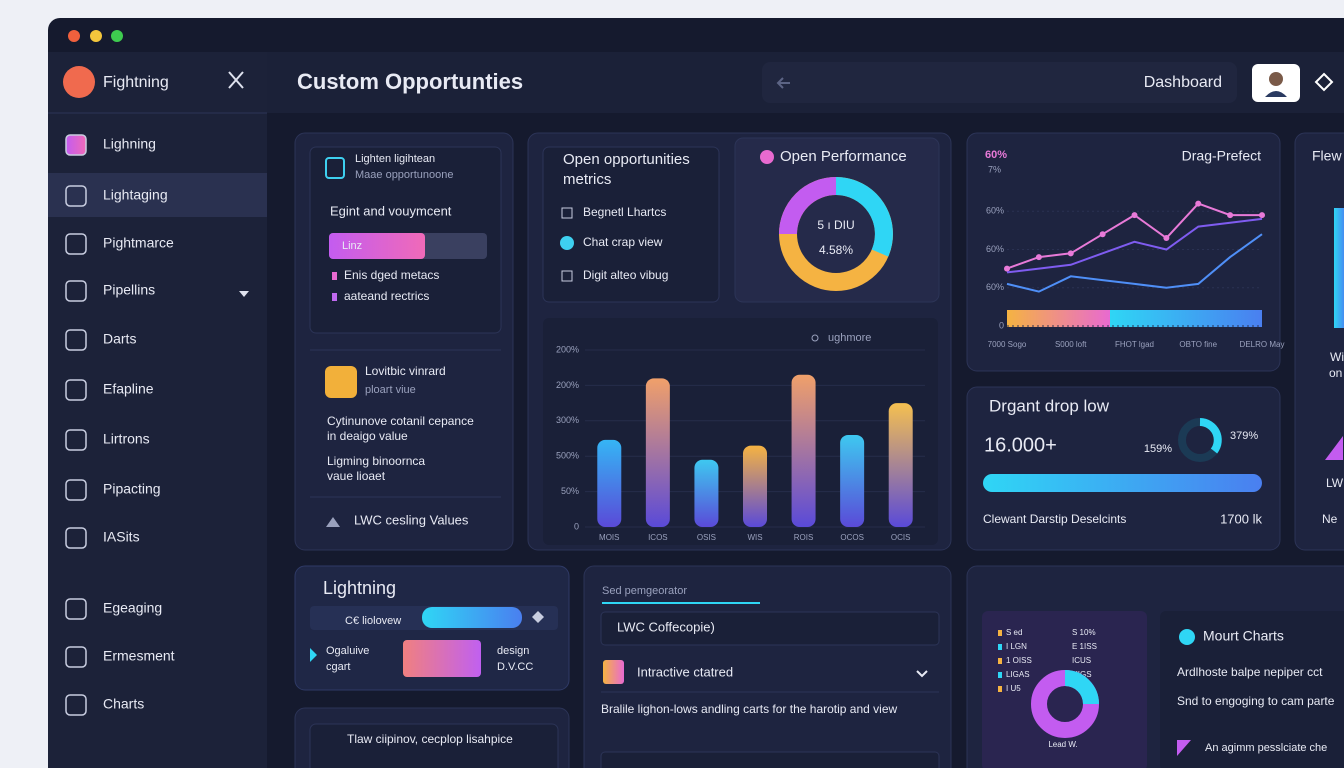  I want to click on x-tick-label: S000 loft, so click(1071, 344).